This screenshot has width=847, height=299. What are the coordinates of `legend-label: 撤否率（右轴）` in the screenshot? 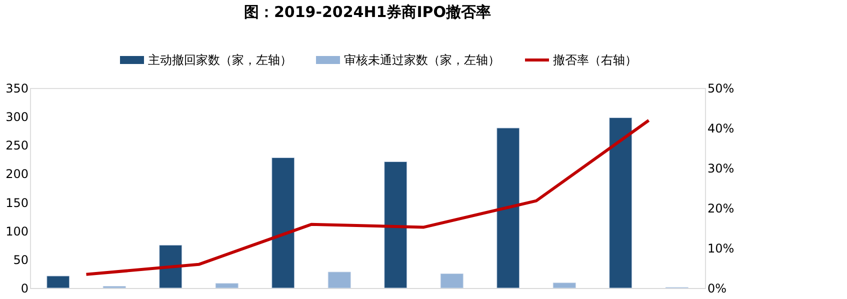 It's located at (595, 60).